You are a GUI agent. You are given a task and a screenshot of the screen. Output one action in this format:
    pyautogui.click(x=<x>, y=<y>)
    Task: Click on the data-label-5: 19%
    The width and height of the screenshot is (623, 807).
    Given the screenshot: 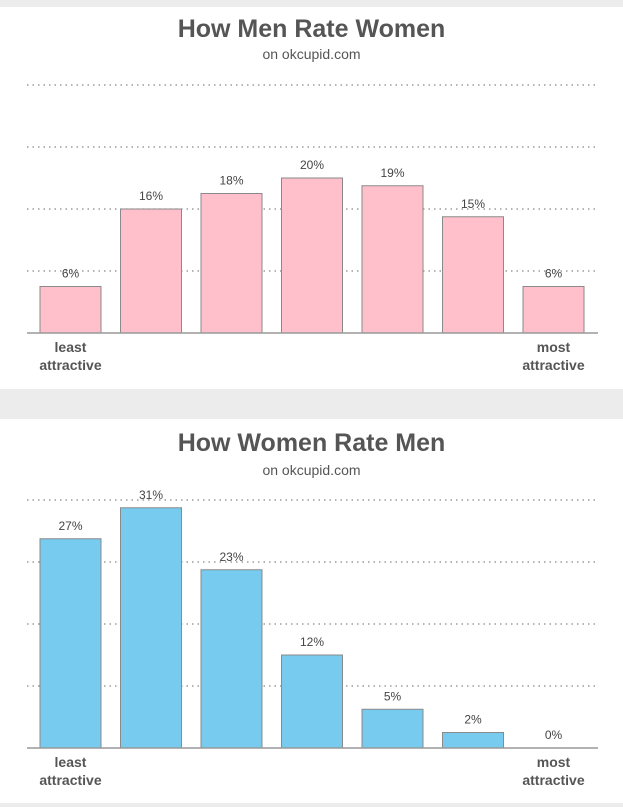 What is the action you would take?
    pyautogui.click(x=392, y=173)
    